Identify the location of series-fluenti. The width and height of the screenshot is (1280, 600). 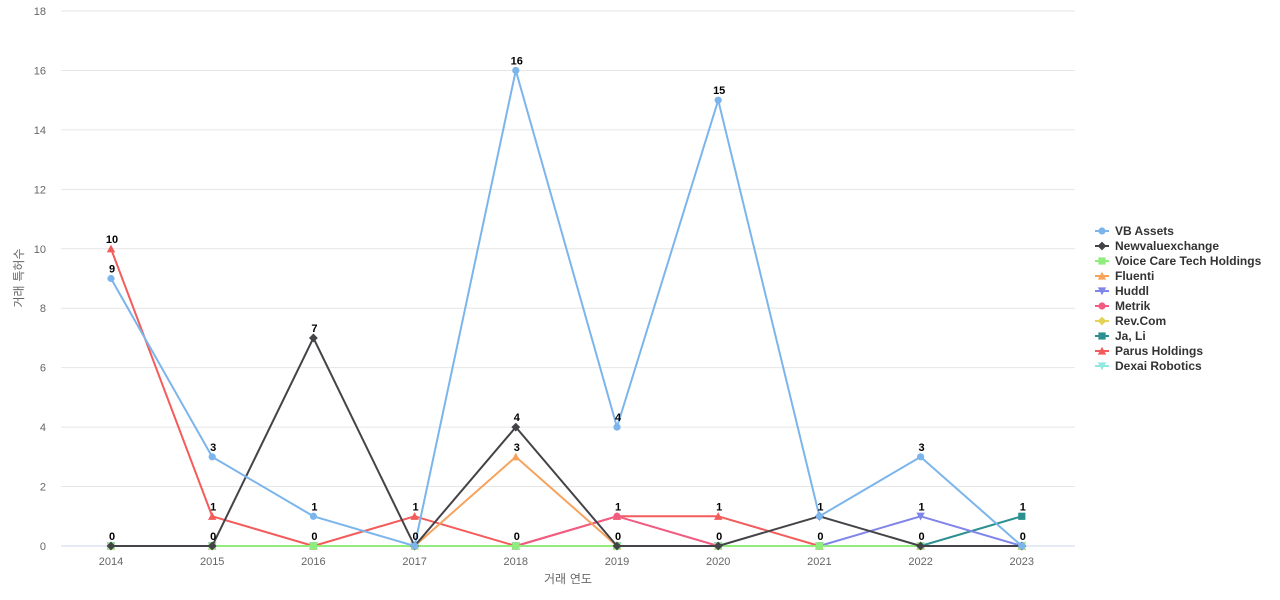
(566, 501).